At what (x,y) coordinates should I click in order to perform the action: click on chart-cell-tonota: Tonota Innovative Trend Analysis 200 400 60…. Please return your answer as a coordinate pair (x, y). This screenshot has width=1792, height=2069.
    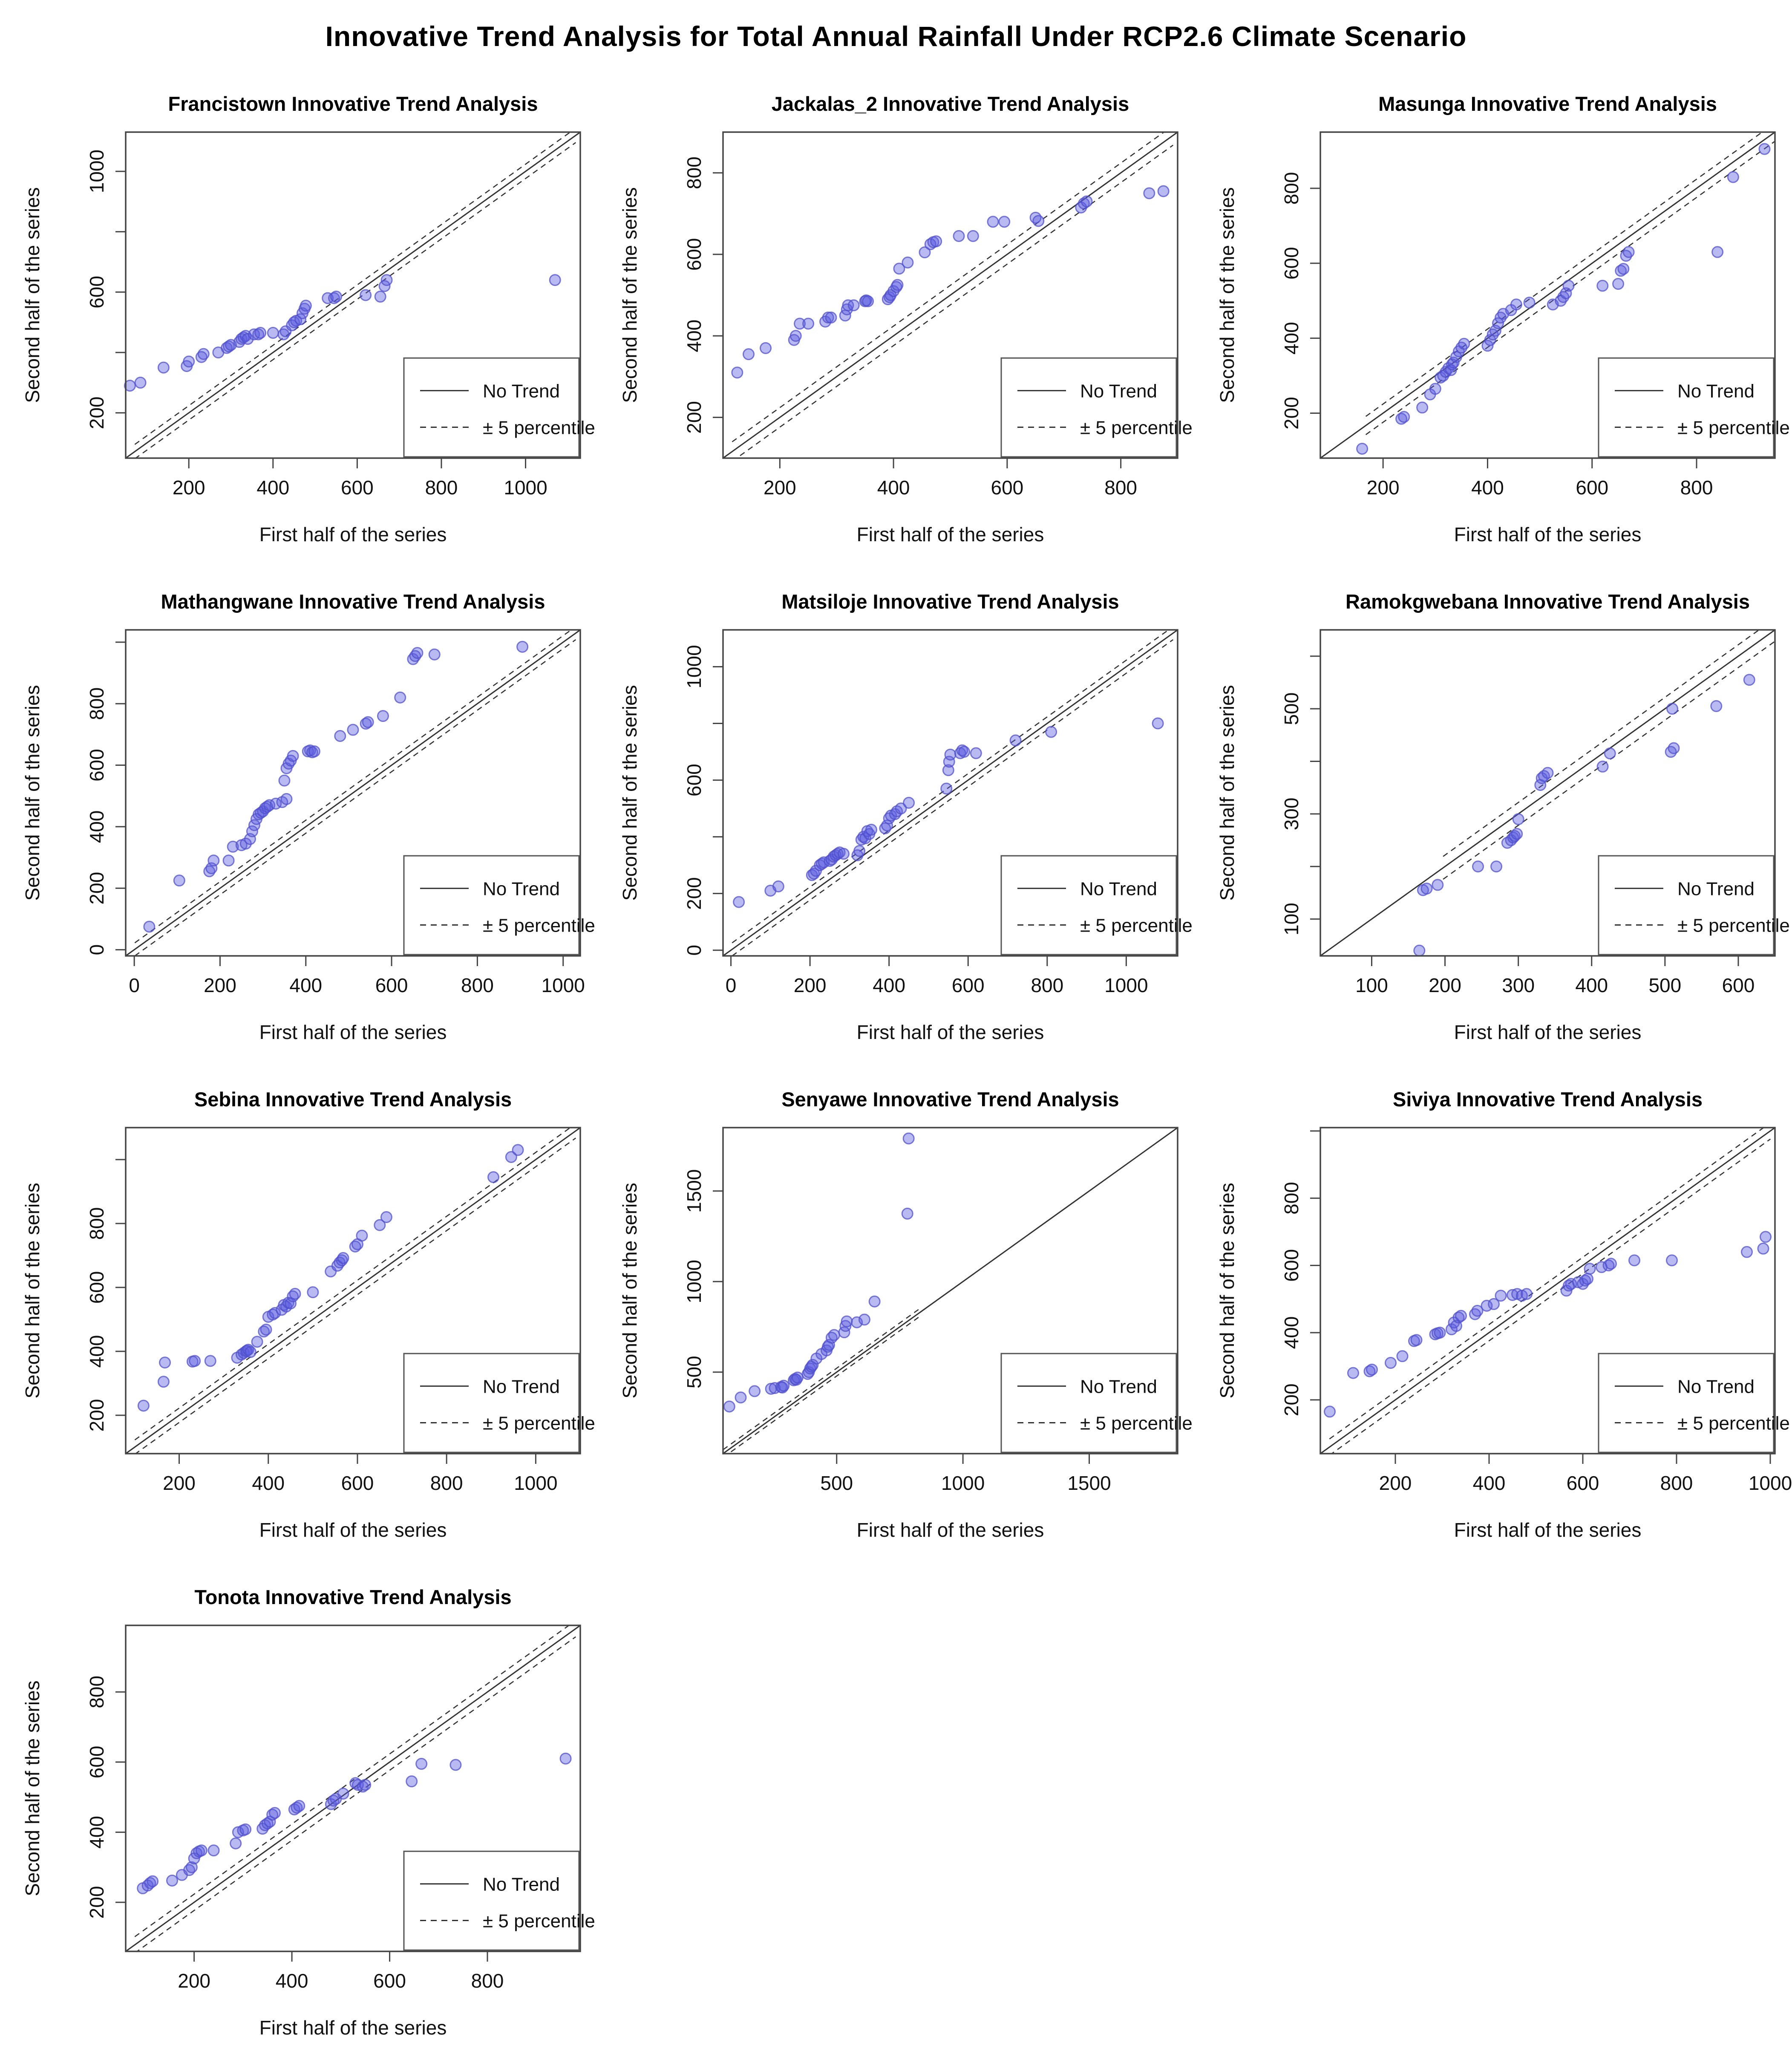
    Looking at the image, I should click on (299, 1814).